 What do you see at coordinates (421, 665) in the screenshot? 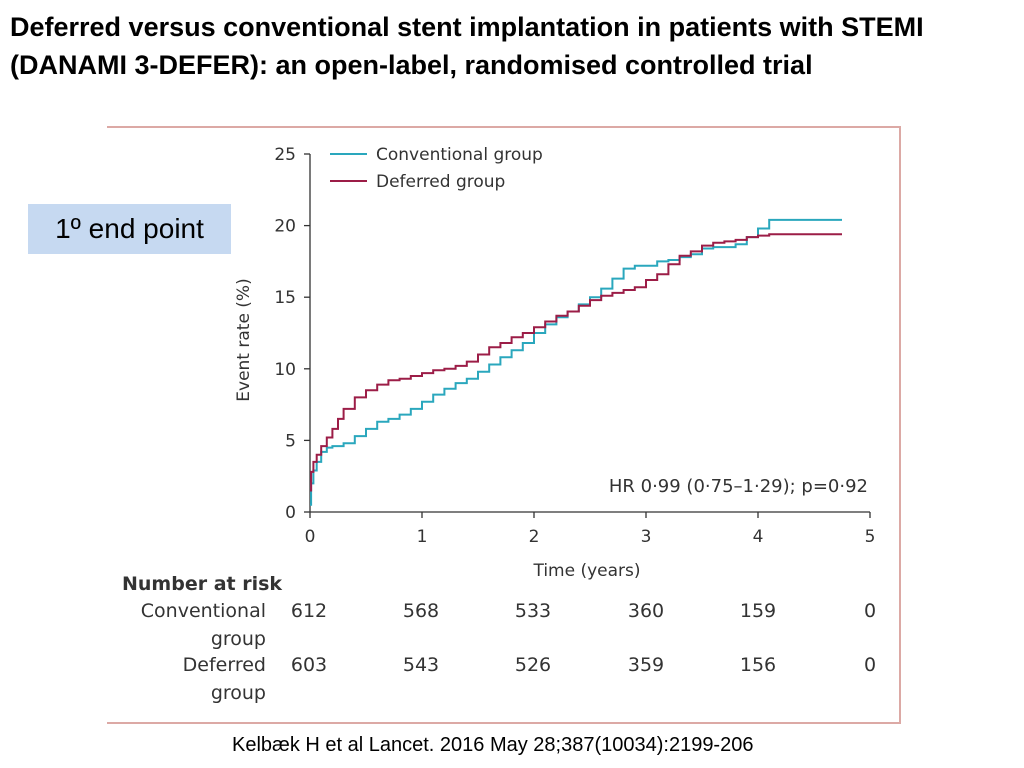
I see `risk-value: 543` at bounding box center [421, 665].